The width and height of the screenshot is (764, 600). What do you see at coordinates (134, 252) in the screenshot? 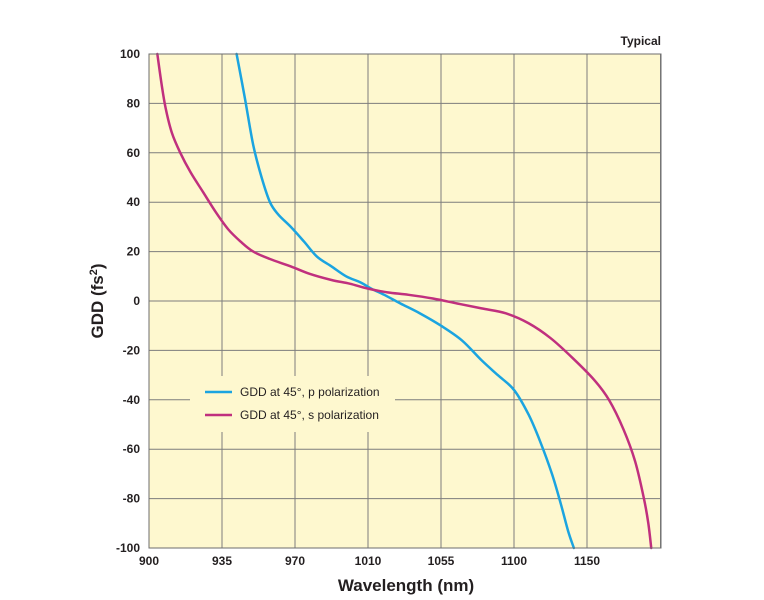
I see `y-tick-label: 20` at bounding box center [134, 252].